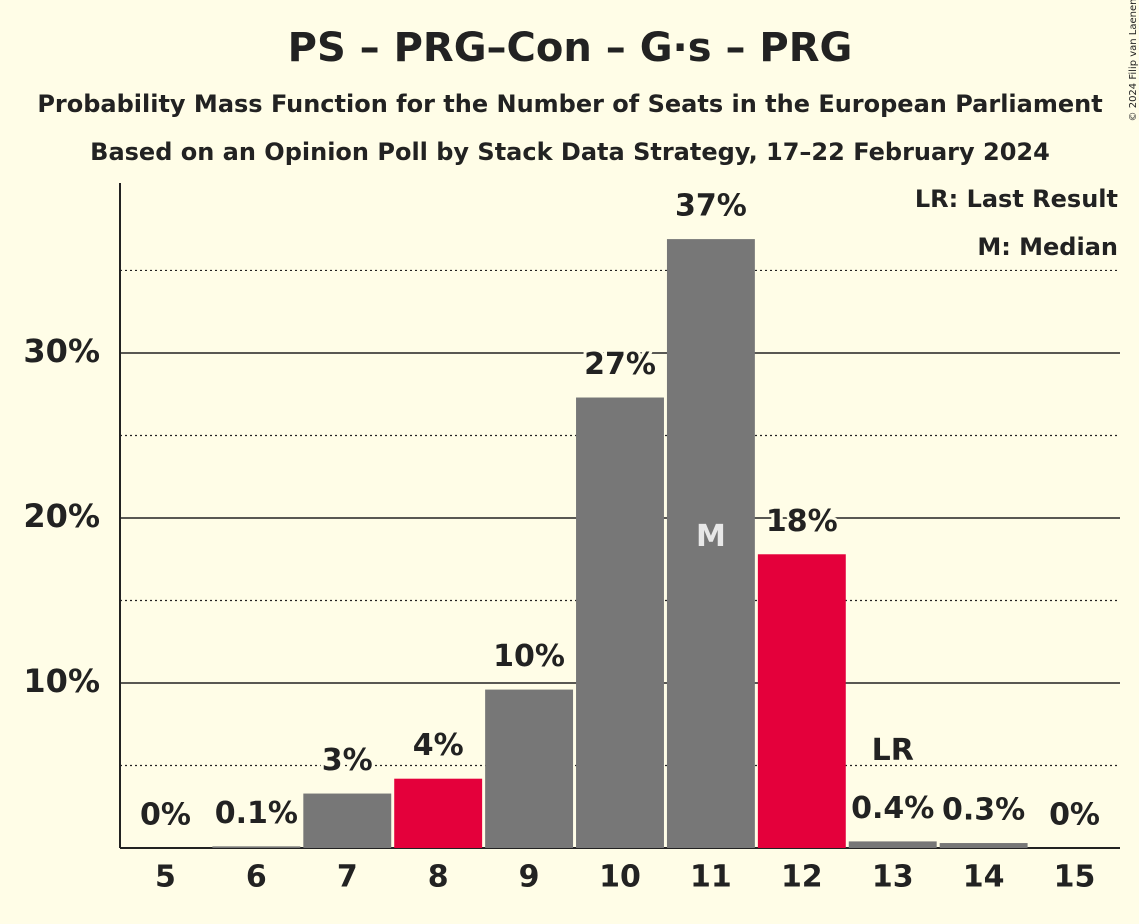  What do you see at coordinates (1075, 877) in the screenshot?
I see `x-tick-label: 15` at bounding box center [1075, 877].